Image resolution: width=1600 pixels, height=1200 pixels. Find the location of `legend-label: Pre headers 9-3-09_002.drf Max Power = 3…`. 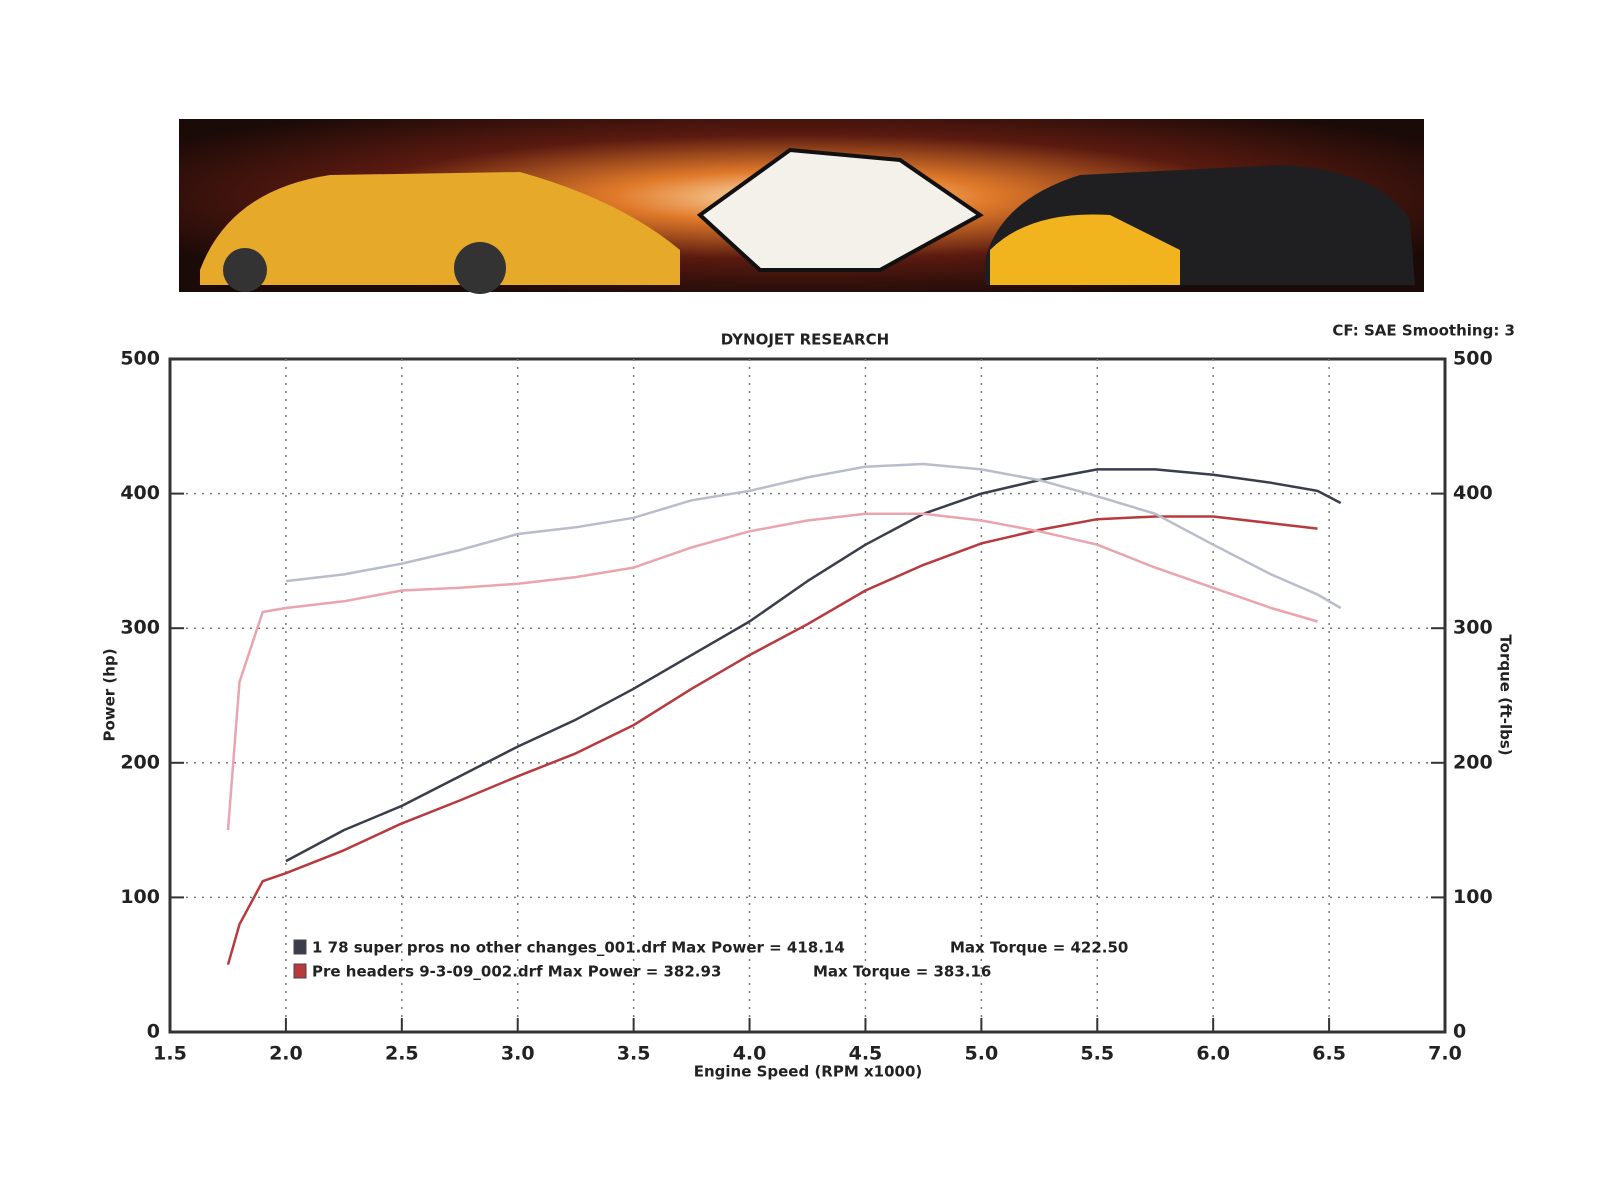

legend-label: Pre headers 9-3-09_002.drf Max Power = 3… is located at coordinates (516, 972).